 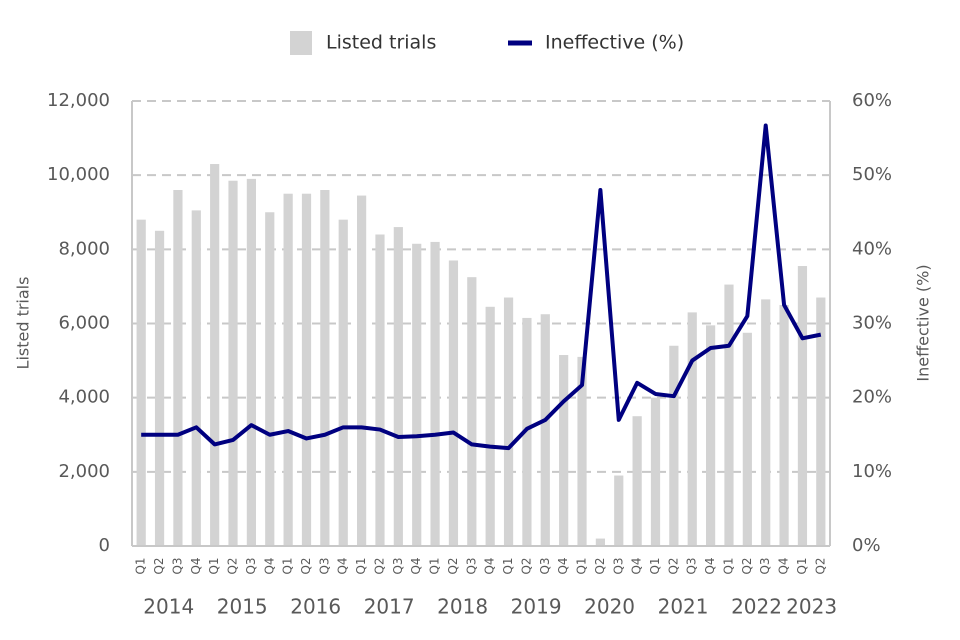 What do you see at coordinates (683, 607) in the screenshot?
I see `year-label: 2021` at bounding box center [683, 607].